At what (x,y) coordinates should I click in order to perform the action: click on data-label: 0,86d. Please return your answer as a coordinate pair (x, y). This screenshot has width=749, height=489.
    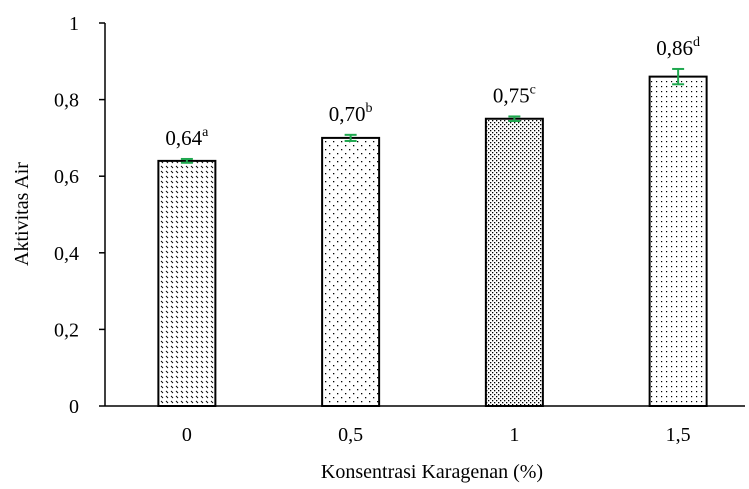
    Looking at the image, I should click on (678, 47).